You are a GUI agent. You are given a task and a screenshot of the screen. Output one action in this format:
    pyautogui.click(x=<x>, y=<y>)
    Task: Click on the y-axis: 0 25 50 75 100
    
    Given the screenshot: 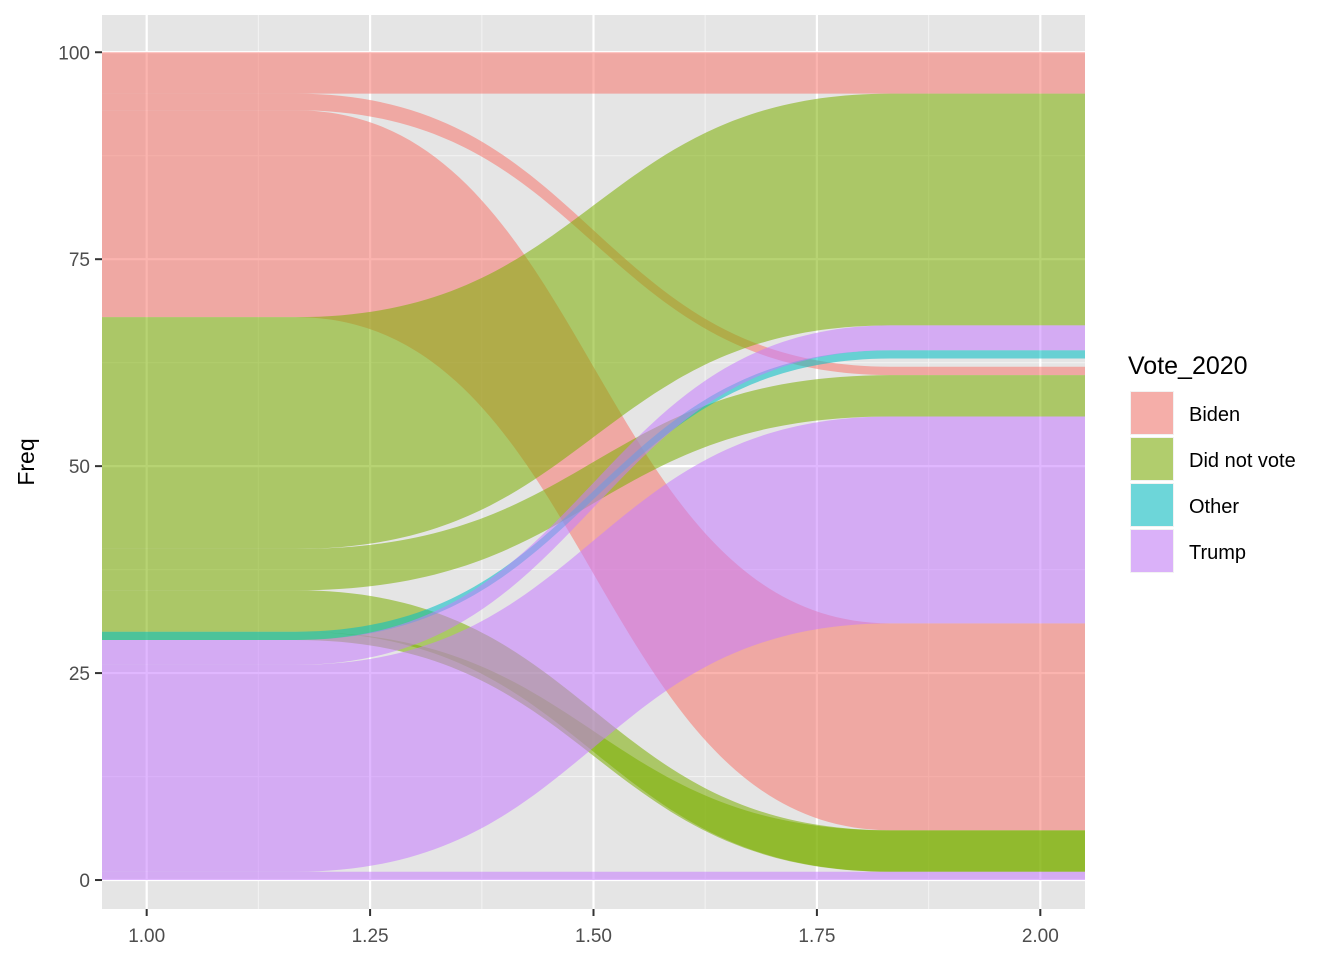 What is the action you would take?
    pyautogui.click(x=80, y=467)
    